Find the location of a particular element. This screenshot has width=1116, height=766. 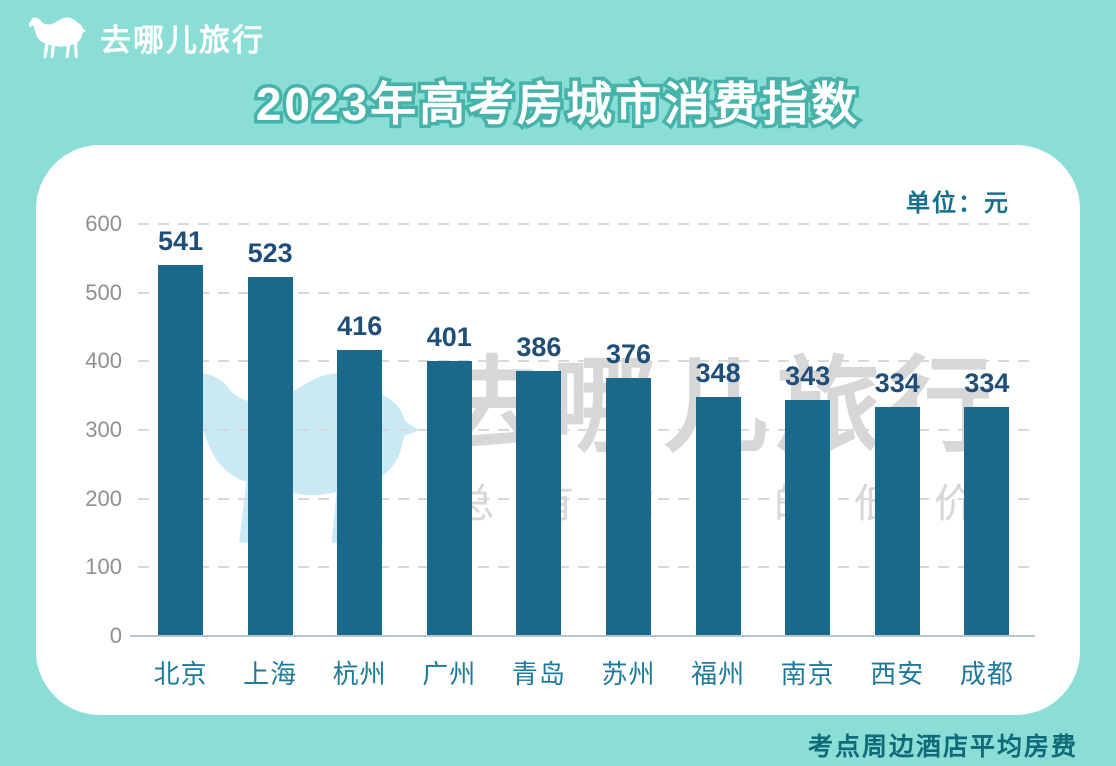

bar-value-广州: 401 is located at coordinates (449, 337).